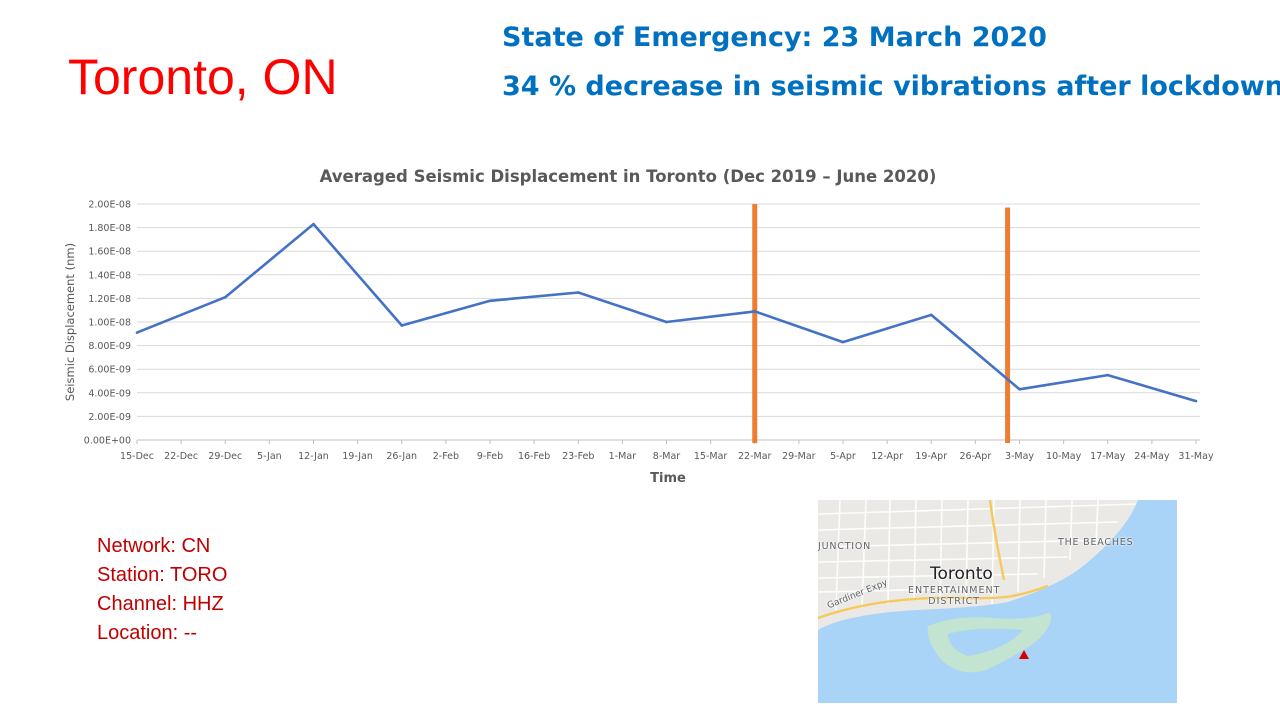 The image size is (1280, 720). Describe the element at coordinates (181, 456) in the screenshot. I see `x-tick-label: 22-Dec` at that location.